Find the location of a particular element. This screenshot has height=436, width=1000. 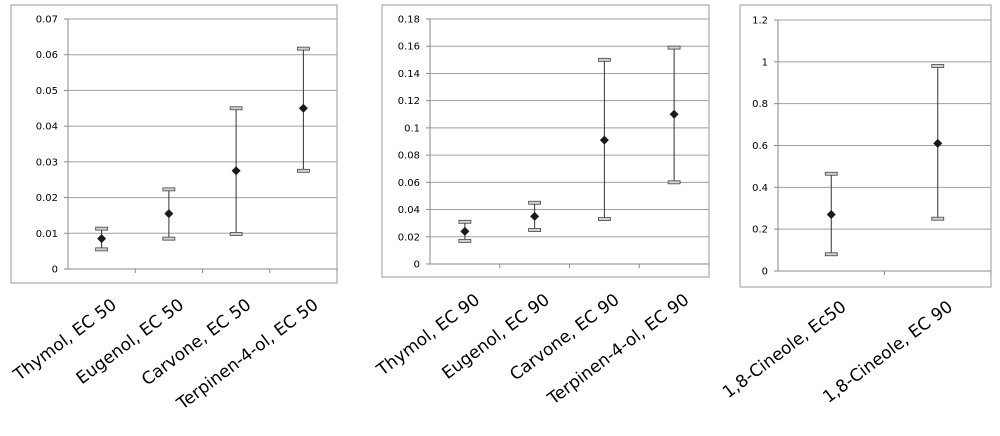

y-tick-label: 0.18 is located at coordinates (409, 20).